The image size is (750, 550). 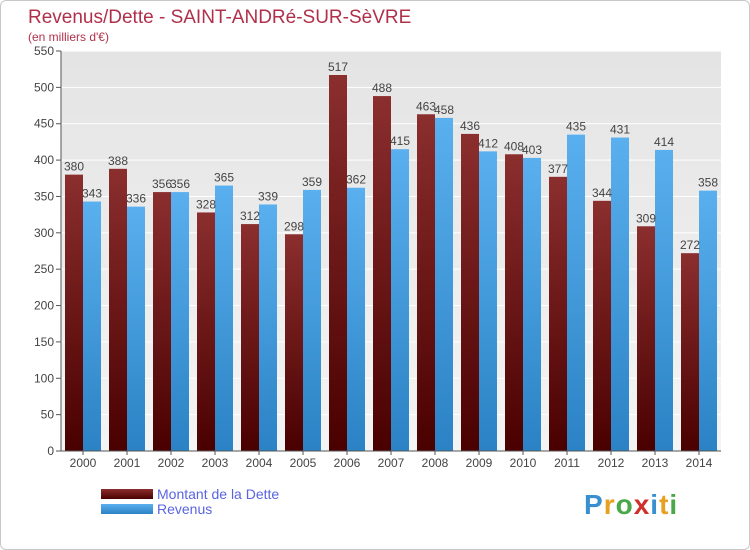 I want to click on data-label-revenus: 412, so click(x=488, y=143).